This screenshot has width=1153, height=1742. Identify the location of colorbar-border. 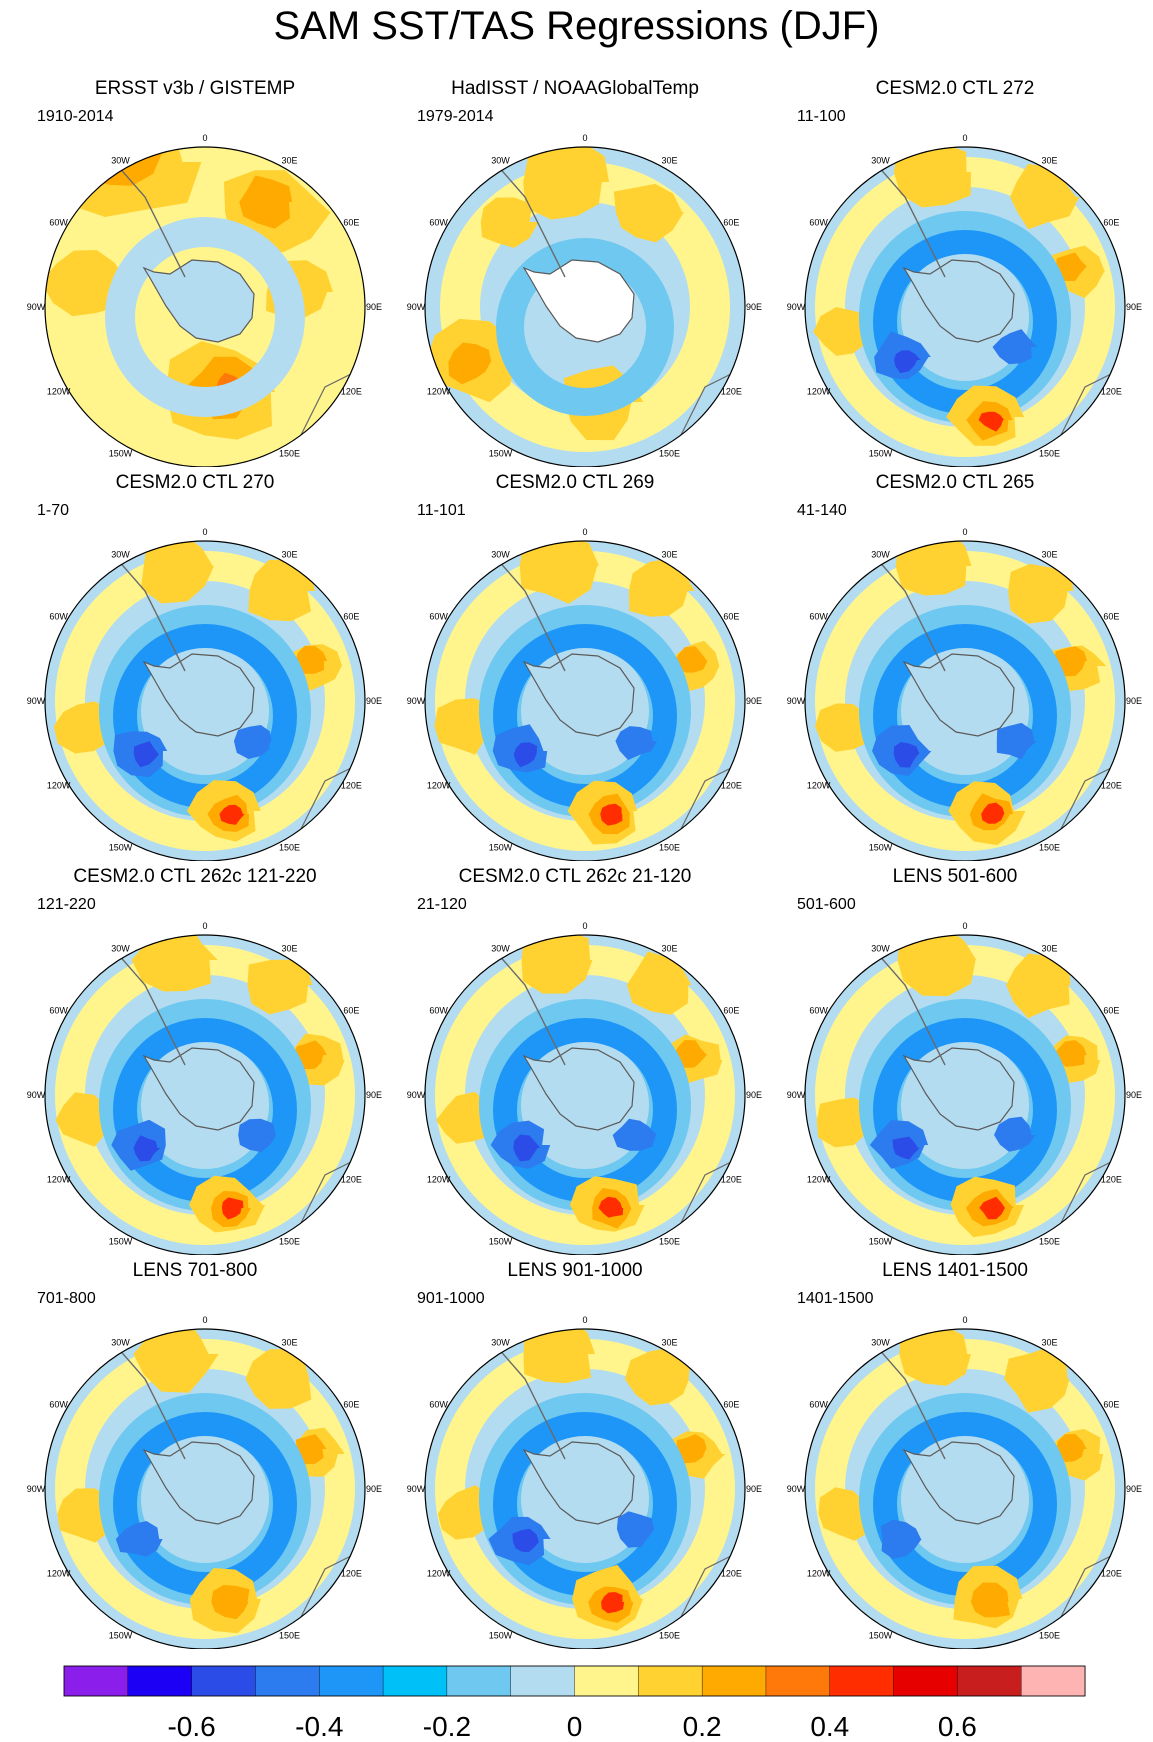
(574, 1681).